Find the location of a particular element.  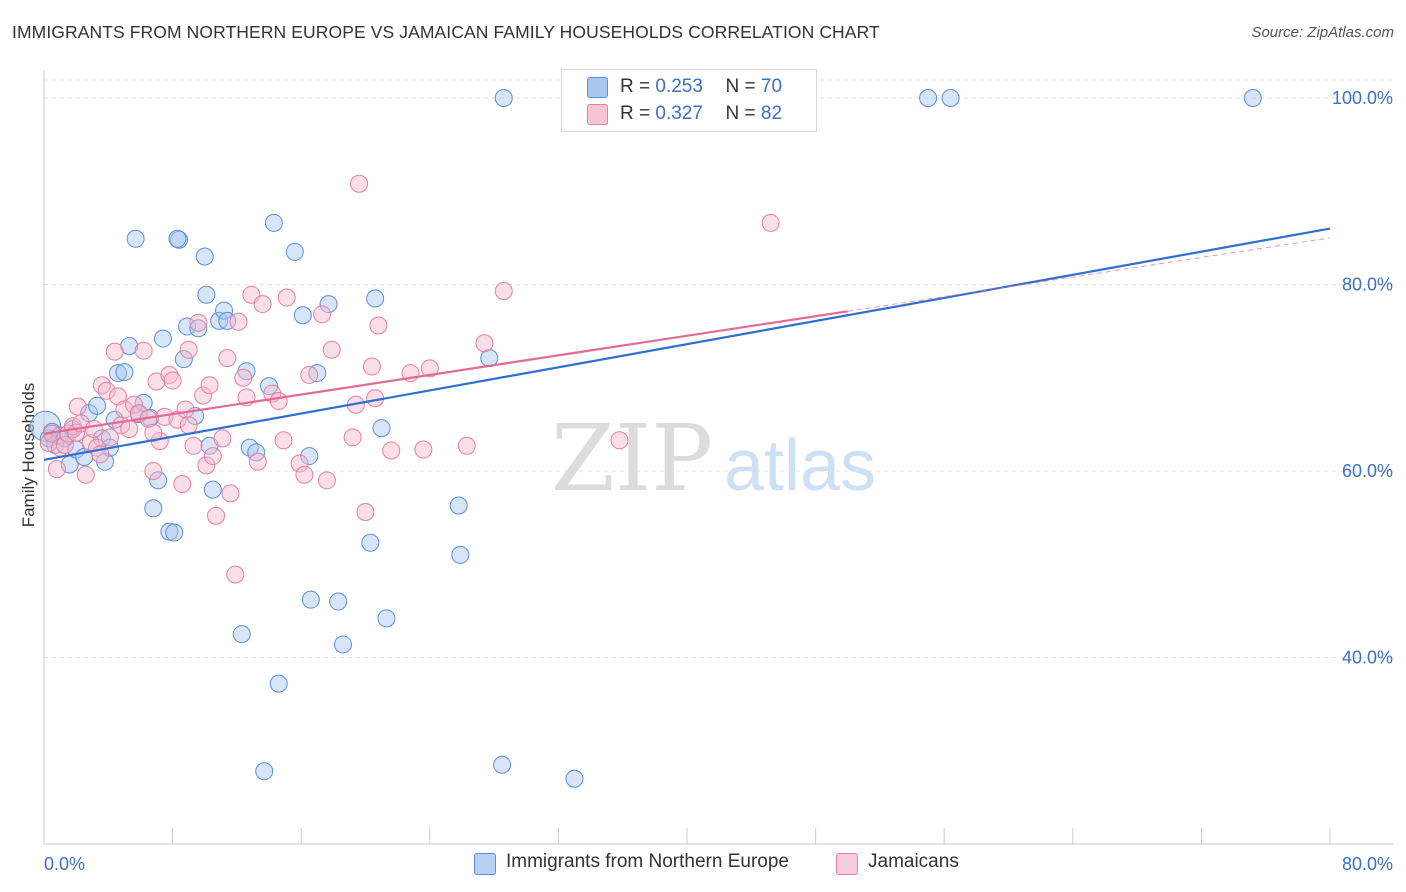

legend-swatch-blue is located at coordinates (597, 87).